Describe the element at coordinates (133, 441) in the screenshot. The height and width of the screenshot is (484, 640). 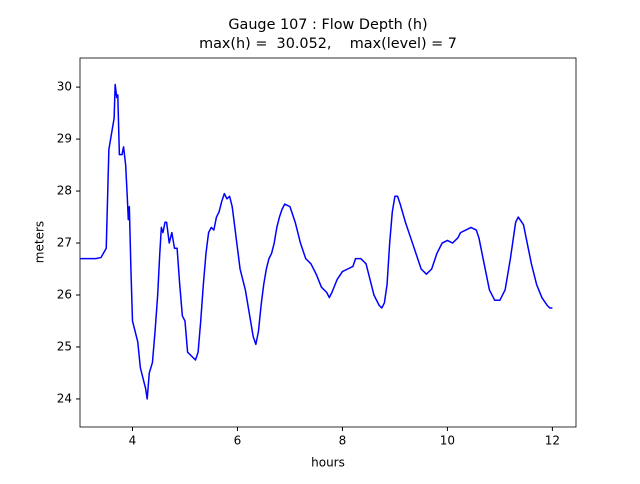
I see `x-tick-label: 4` at that location.